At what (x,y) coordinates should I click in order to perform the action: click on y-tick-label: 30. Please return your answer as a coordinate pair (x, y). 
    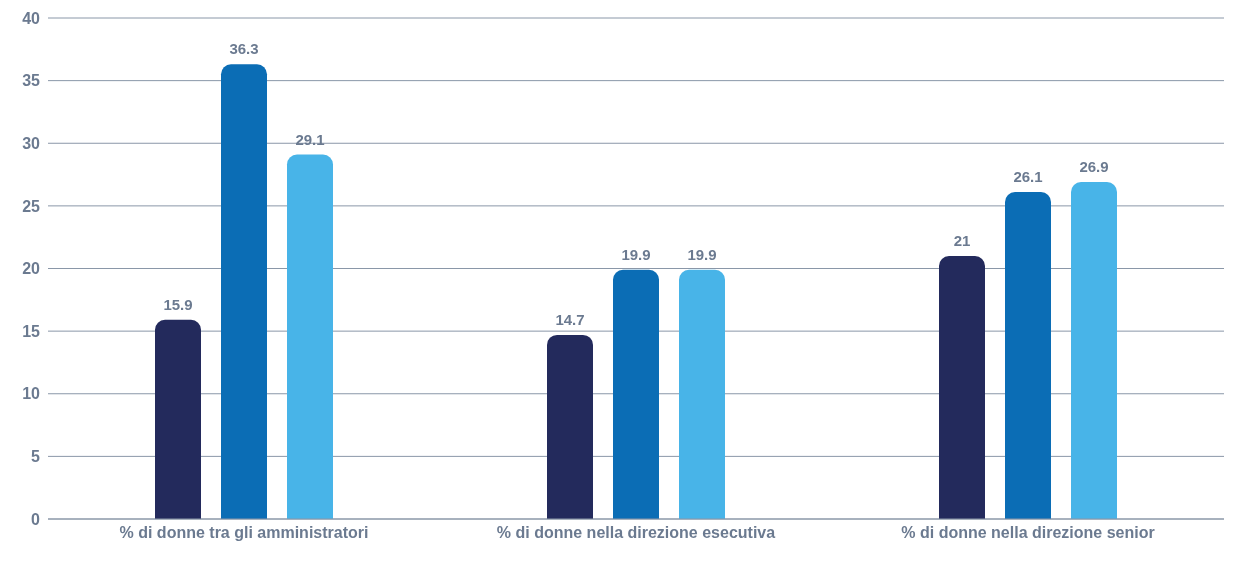
    Looking at the image, I should click on (31, 143).